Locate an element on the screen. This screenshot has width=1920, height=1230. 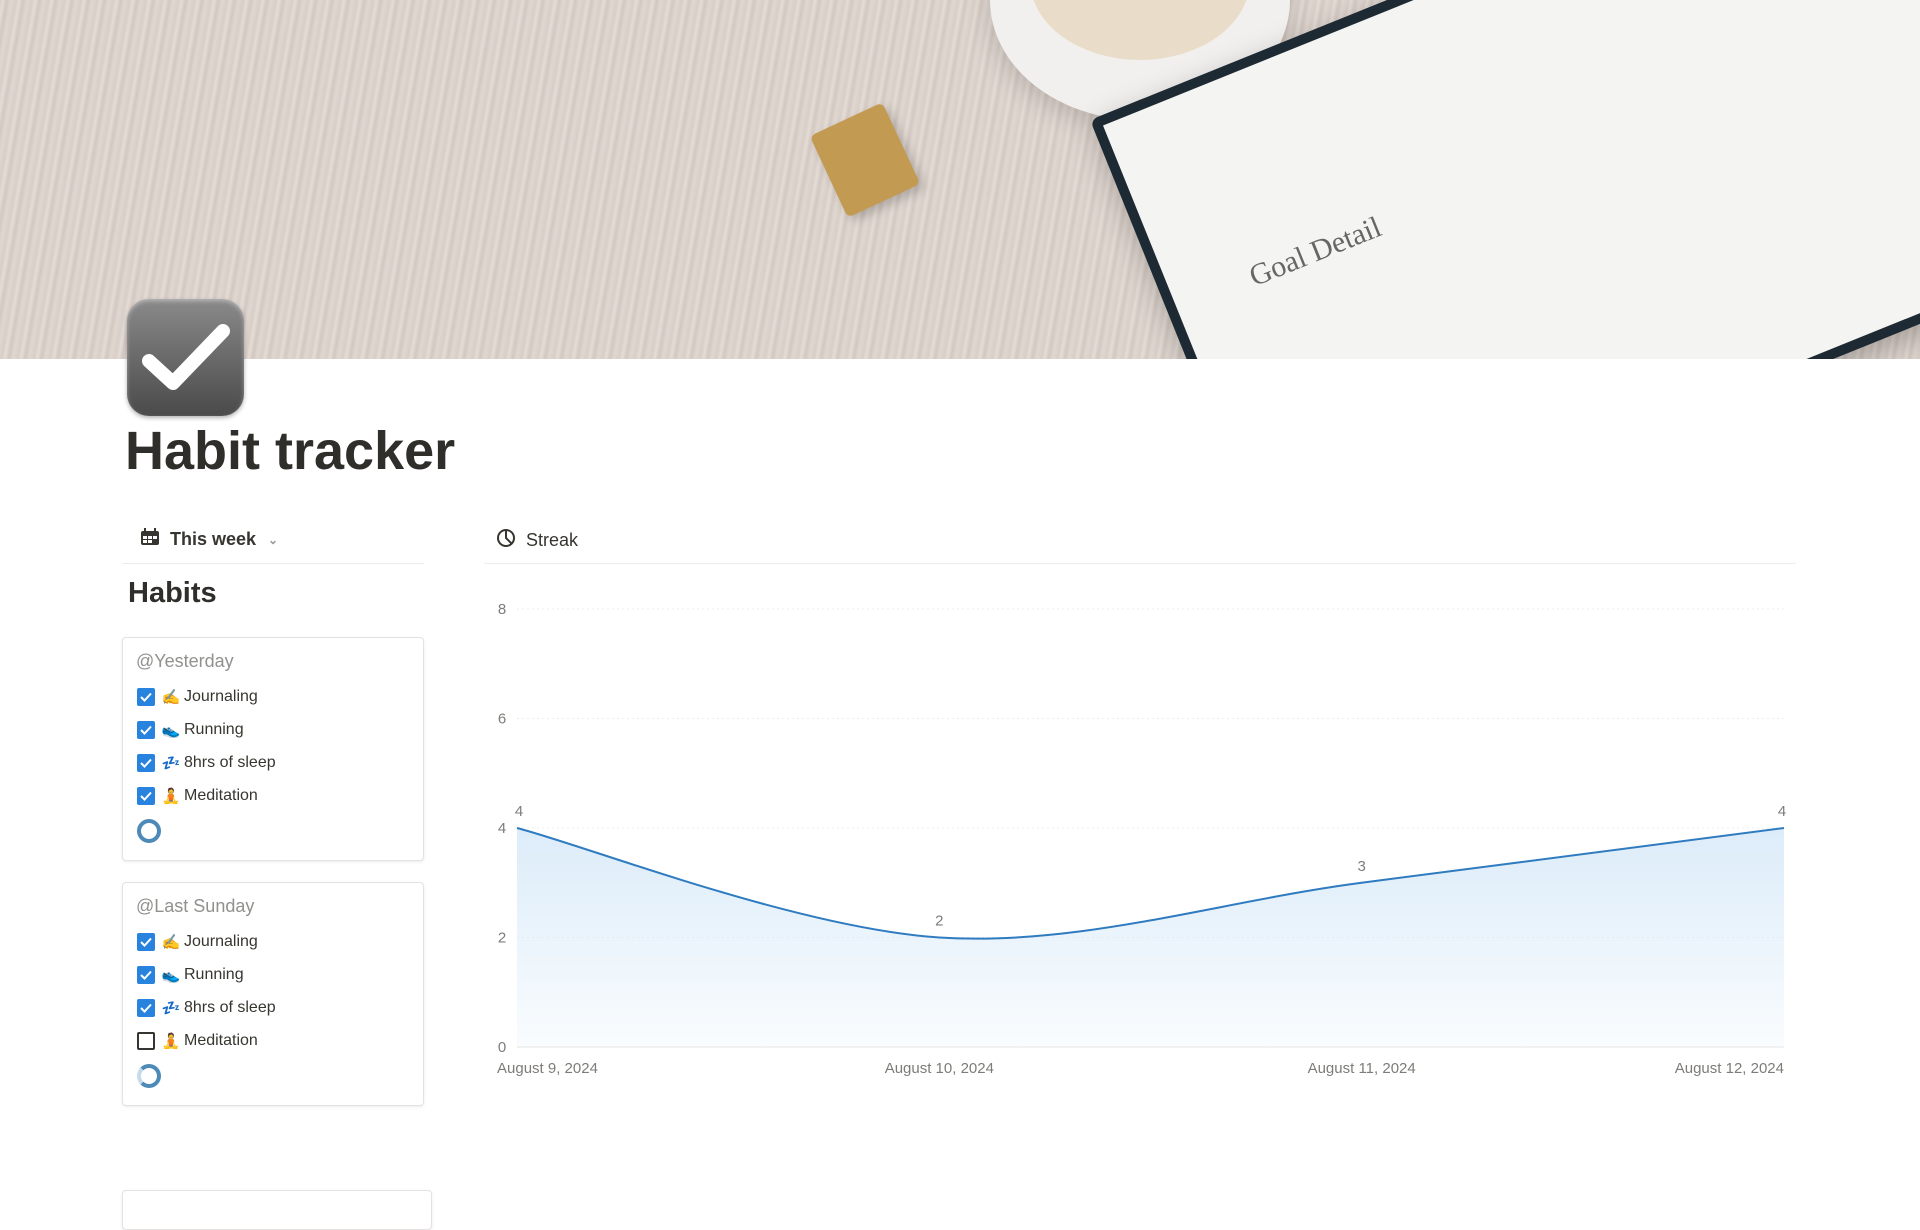
area-fill is located at coordinates (1150, 937).